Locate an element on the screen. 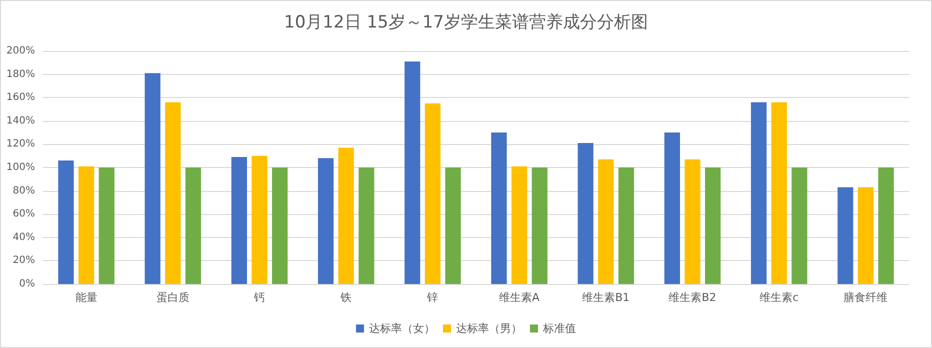  x-tick-label: 能量 is located at coordinates (86, 297).